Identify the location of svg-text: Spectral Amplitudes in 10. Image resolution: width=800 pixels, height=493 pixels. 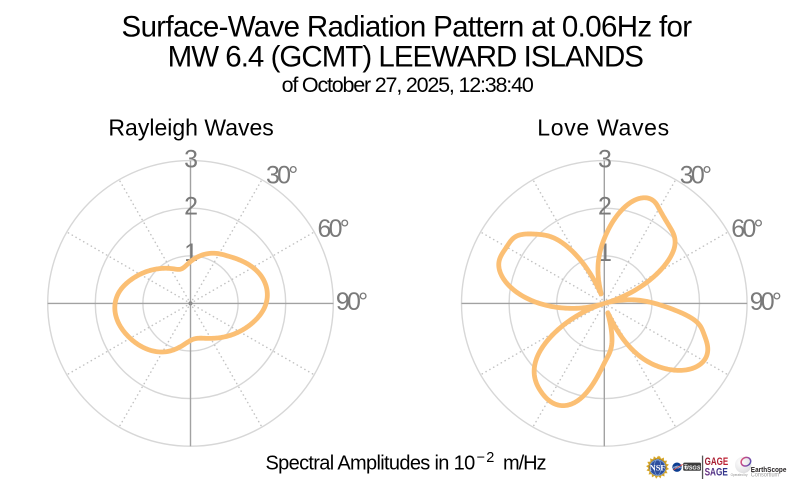
(371, 464).